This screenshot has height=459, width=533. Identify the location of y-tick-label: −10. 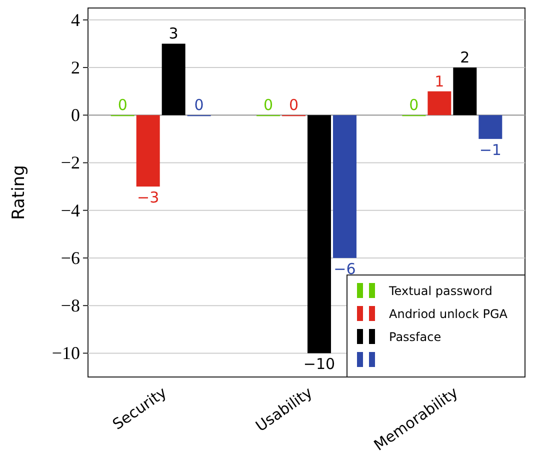
(66, 353).